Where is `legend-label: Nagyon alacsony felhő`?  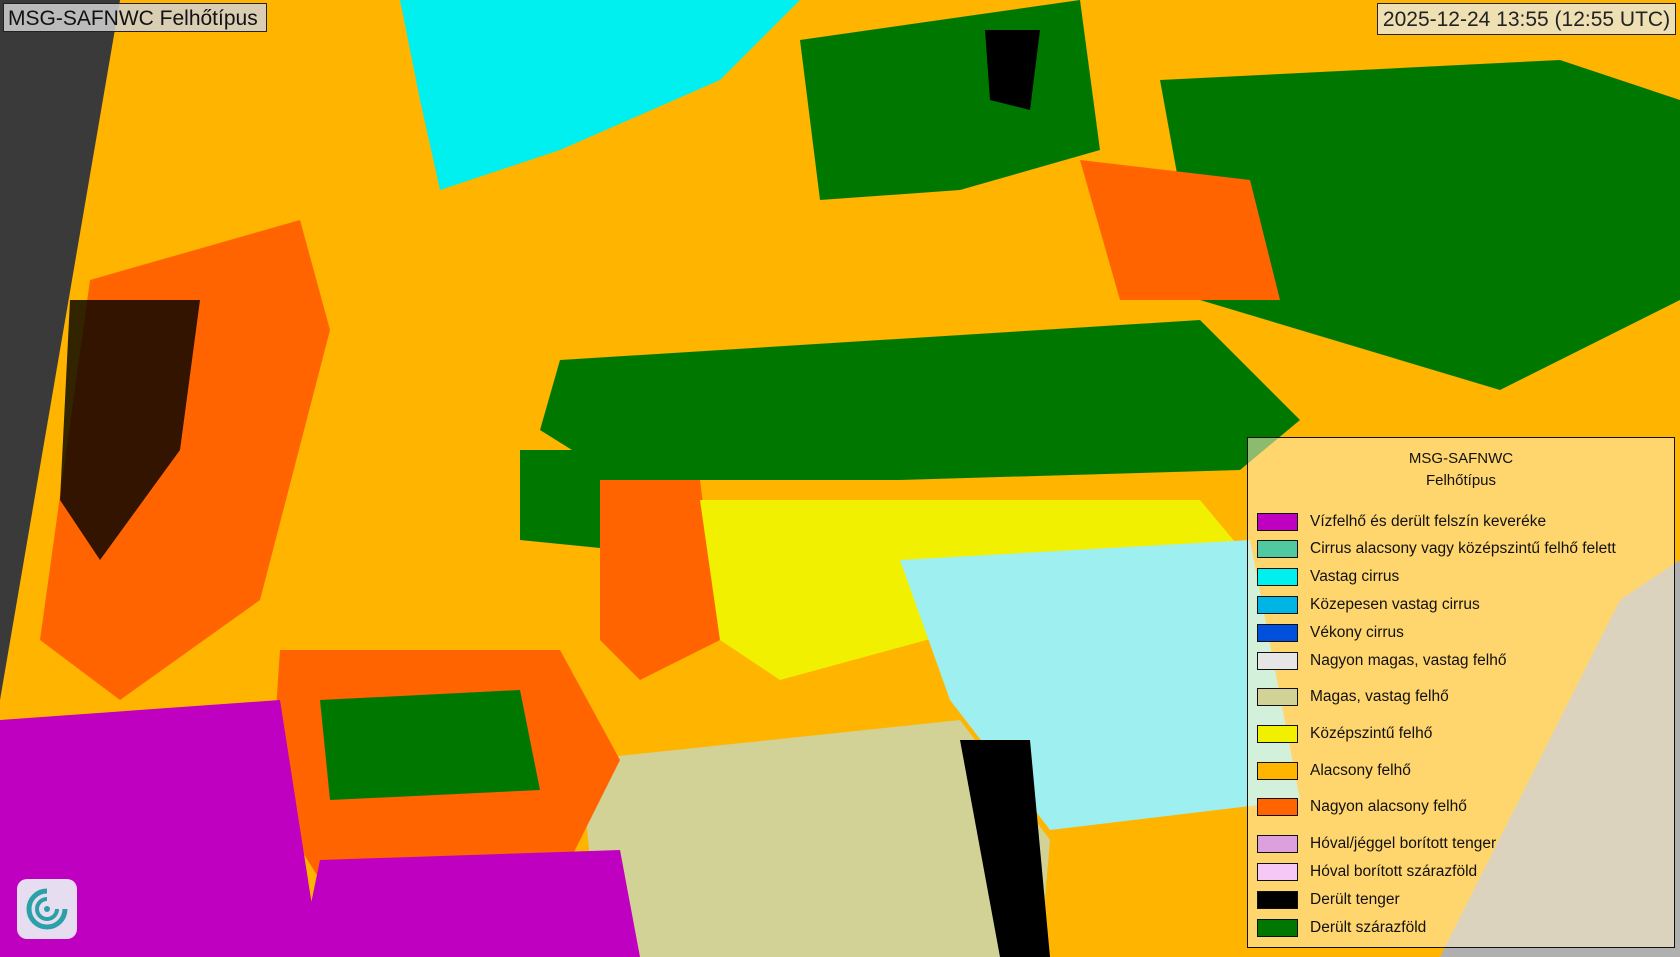
legend-label: Nagyon alacsony felhő is located at coordinates (1388, 806).